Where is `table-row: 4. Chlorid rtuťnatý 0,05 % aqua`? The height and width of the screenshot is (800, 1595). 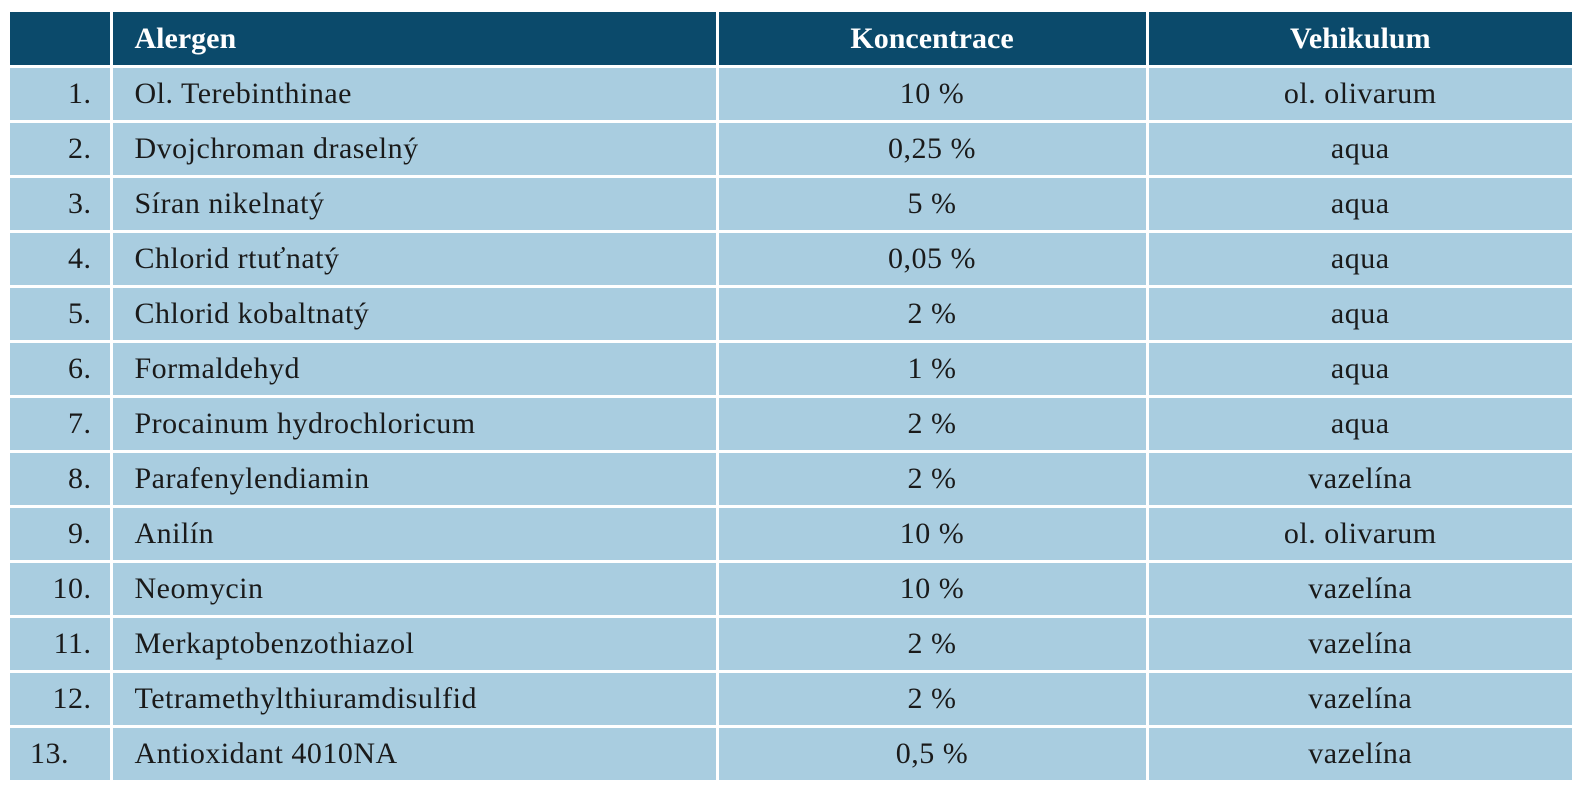
table-row: 4. Chlorid rtuťnatý 0,05 % aqua is located at coordinates (791, 259).